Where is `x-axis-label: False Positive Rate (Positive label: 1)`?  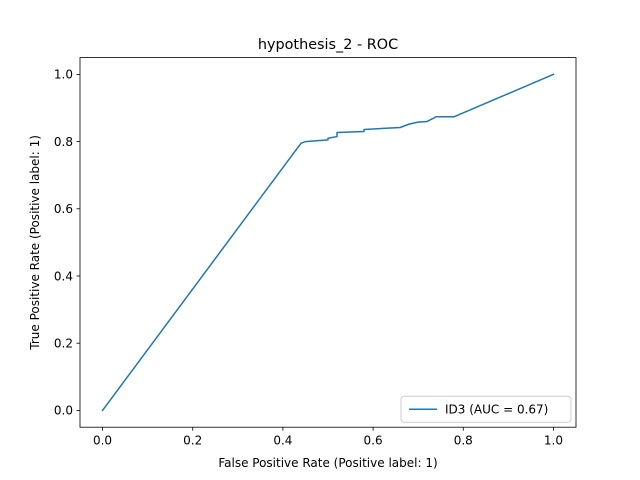 x-axis-label: False Positive Rate (Positive label: 1) is located at coordinates (327, 463).